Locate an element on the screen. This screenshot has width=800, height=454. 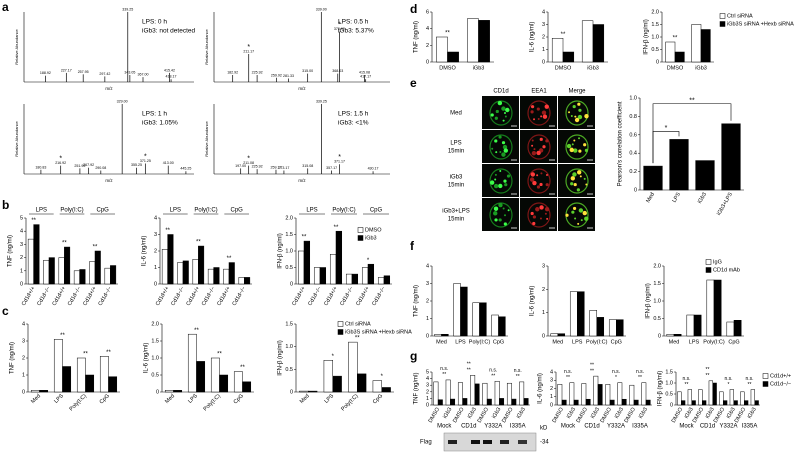
peak-label: 257.95 is located at coordinates (83, 72).